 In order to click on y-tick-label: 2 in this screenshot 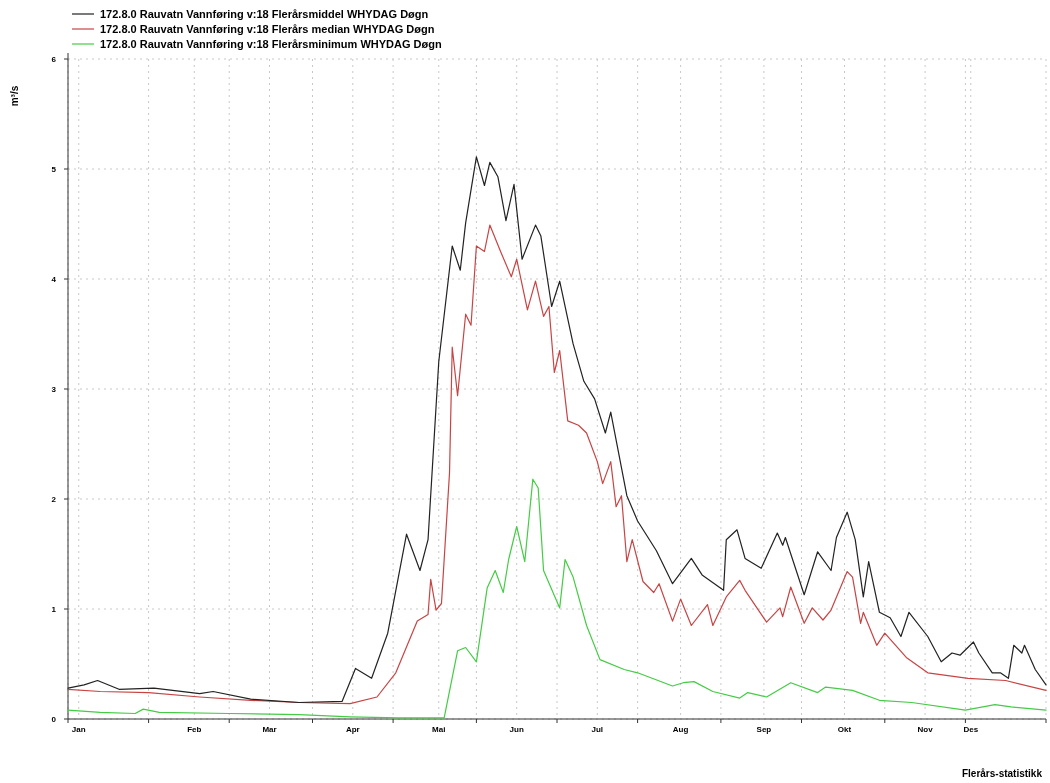, I will do `click(54, 499)`.